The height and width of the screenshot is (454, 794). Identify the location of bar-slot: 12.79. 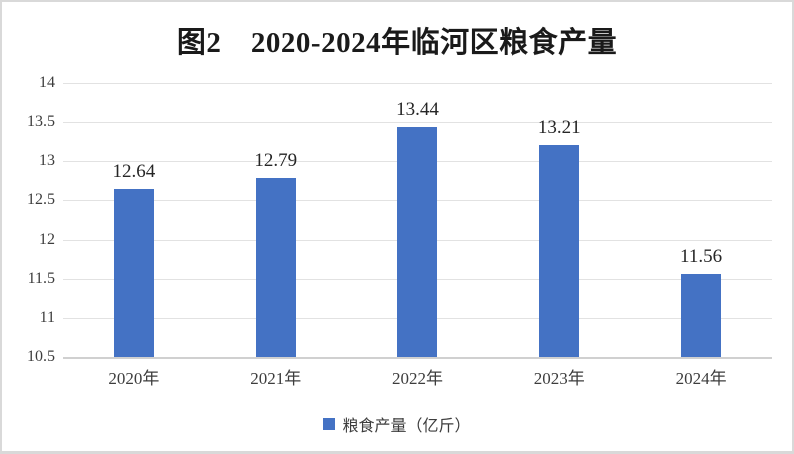
(276, 220).